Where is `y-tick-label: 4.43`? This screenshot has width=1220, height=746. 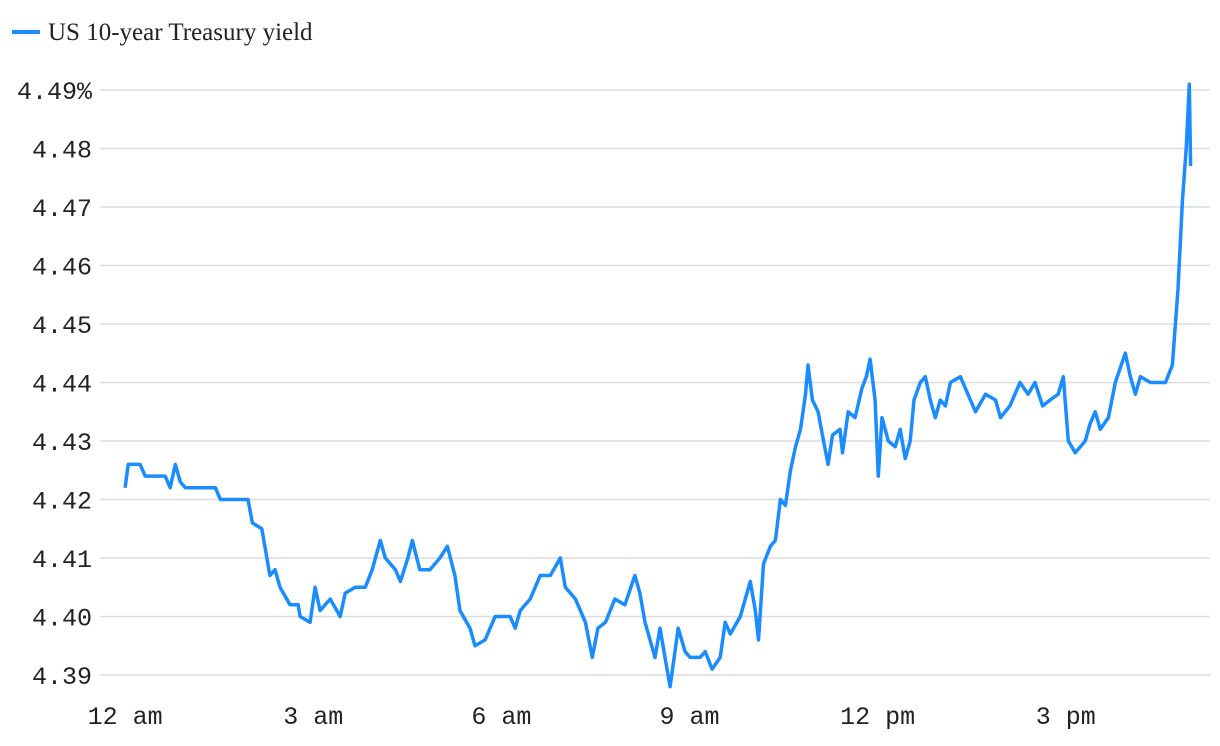
y-tick-label: 4.43 is located at coordinates (62, 443).